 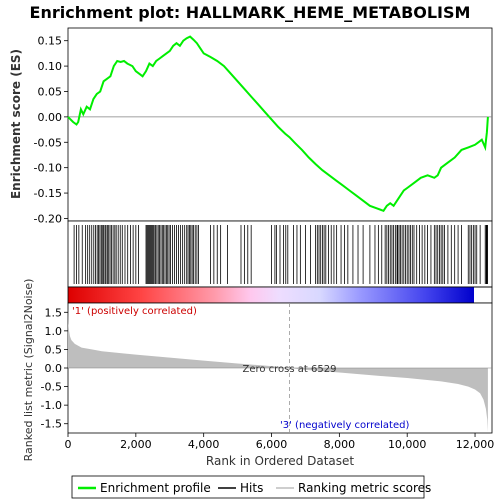 I want to click on metric-ytick-label: -1.5, so click(x=51, y=424).